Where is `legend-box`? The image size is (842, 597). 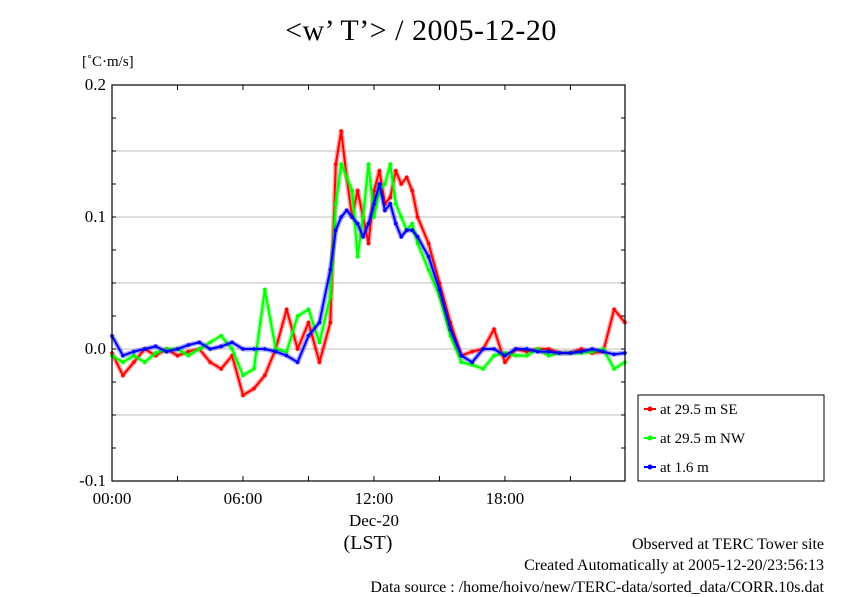
legend-box is located at coordinates (731, 438).